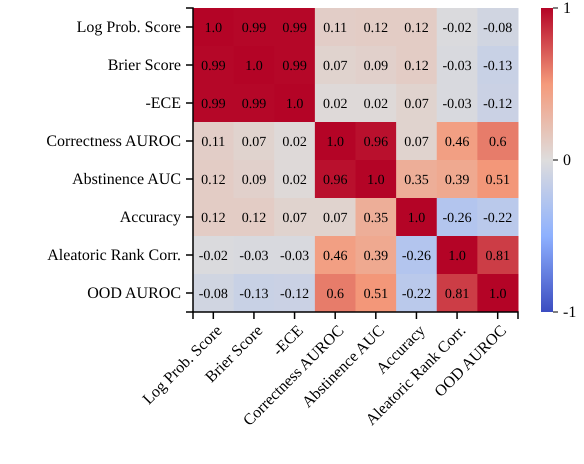  Describe the element at coordinates (134, 293) in the screenshot. I see `y-tick-label: OOD AUROC` at that location.